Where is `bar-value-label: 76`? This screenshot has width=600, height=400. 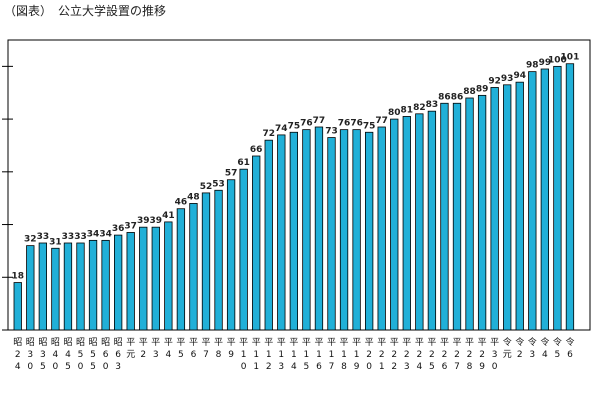 bar-value-label: 76 is located at coordinates (344, 124).